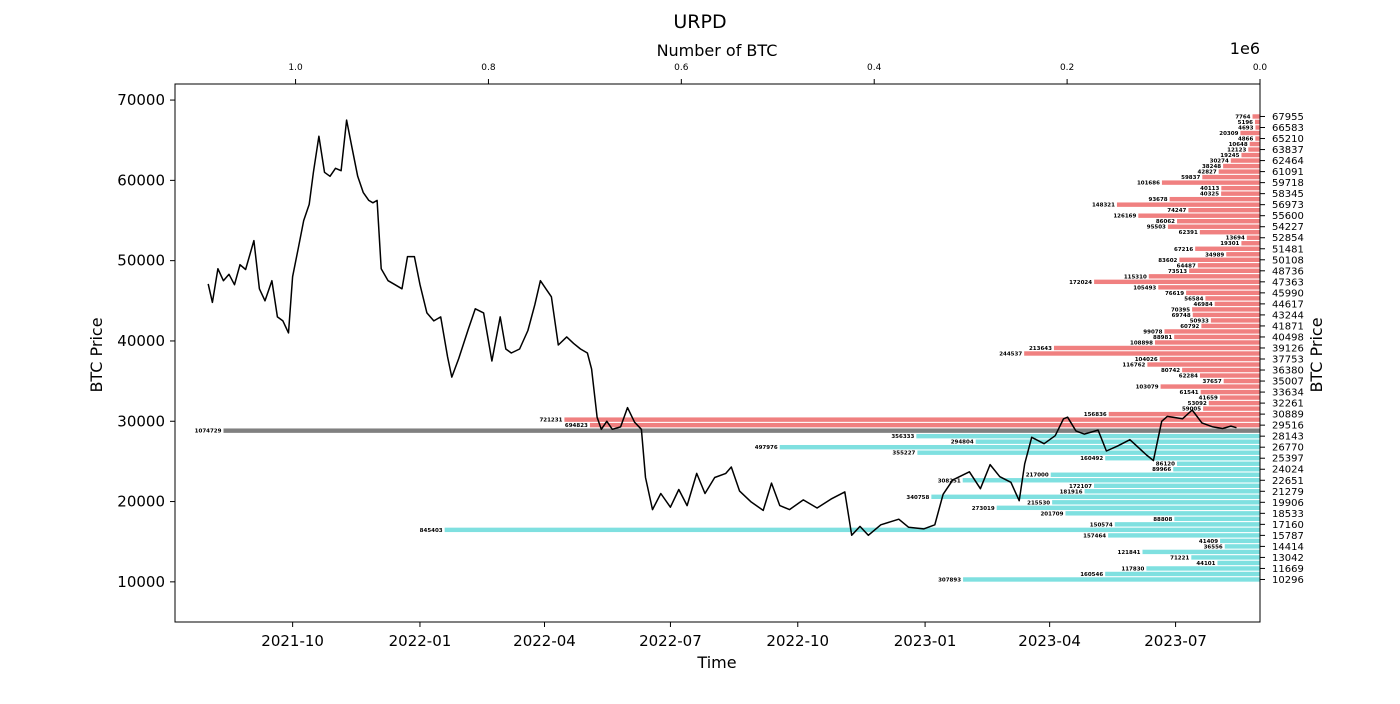 The width and height of the screenshot is (1400, 704). Describe the element at coordinates (1147, 388) in the screenshot. I see `bar-value-label: 103079` at that location.